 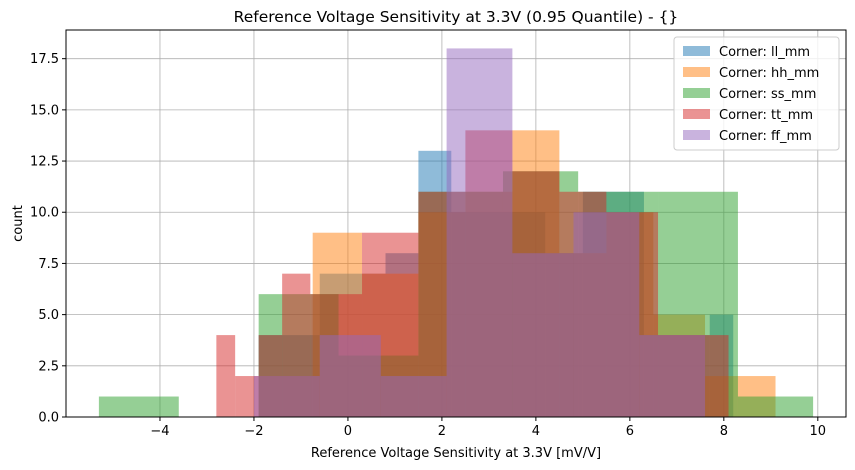 What do you see at coordinates (348, 431) in the screenshot?
I see `x-tick-label: 0` at bounding box center [348, 431].